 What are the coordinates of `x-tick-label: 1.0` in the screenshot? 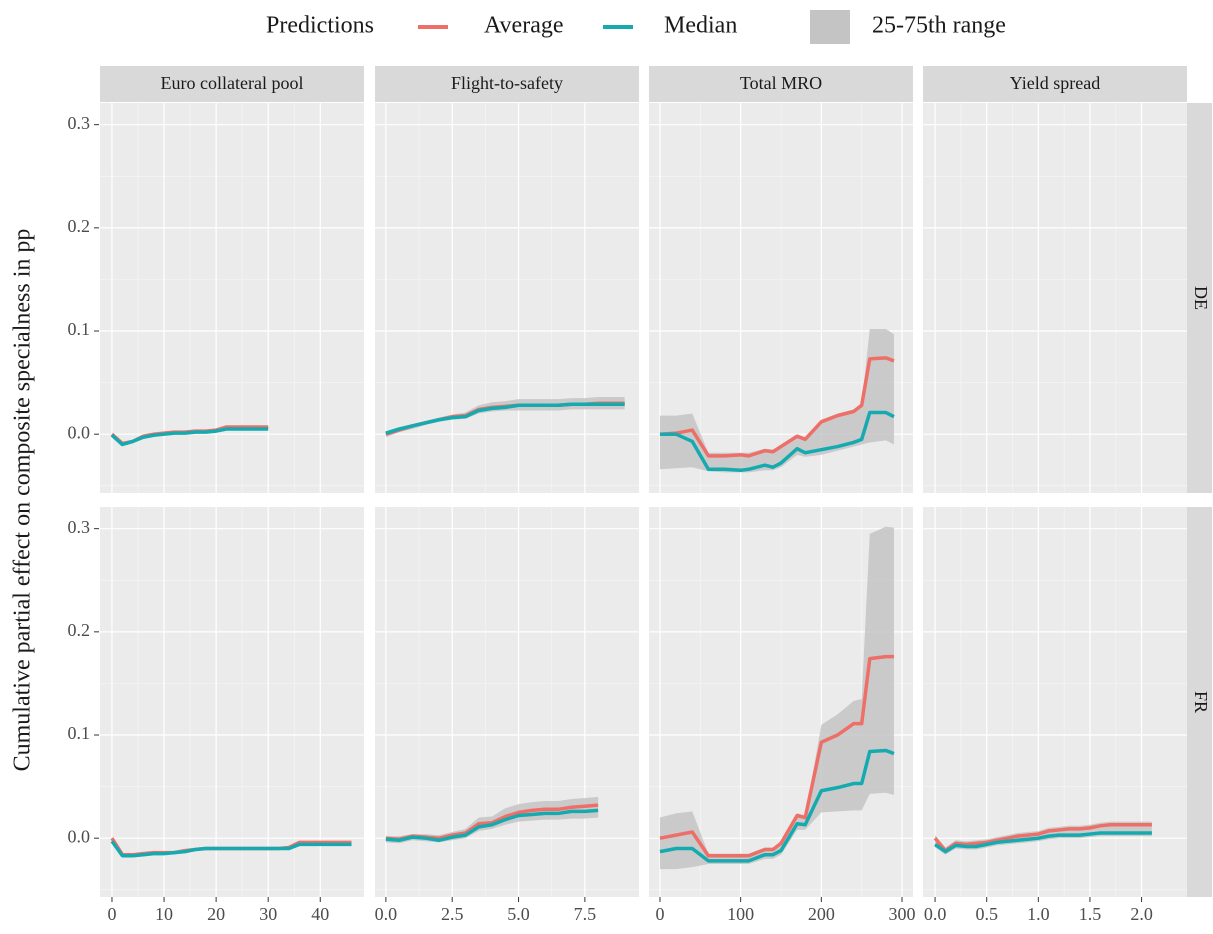 It's located at (1038, 914).